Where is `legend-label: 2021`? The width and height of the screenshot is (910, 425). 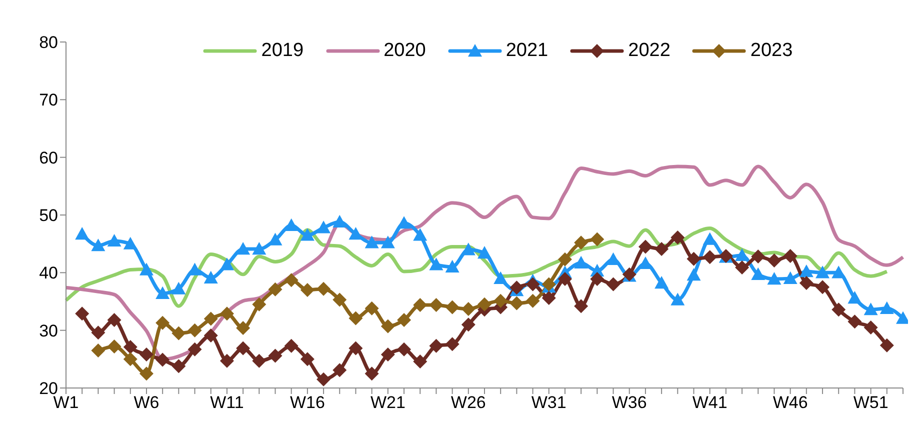 legend-label: 2021 is located at coordinates (527, 51).